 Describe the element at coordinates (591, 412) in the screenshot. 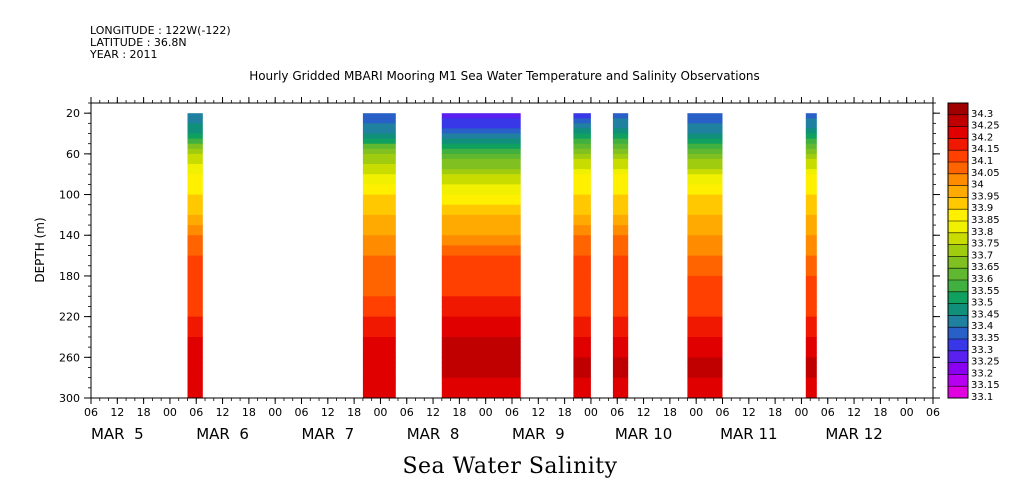

I see `x-tick-label: 00` at that location.